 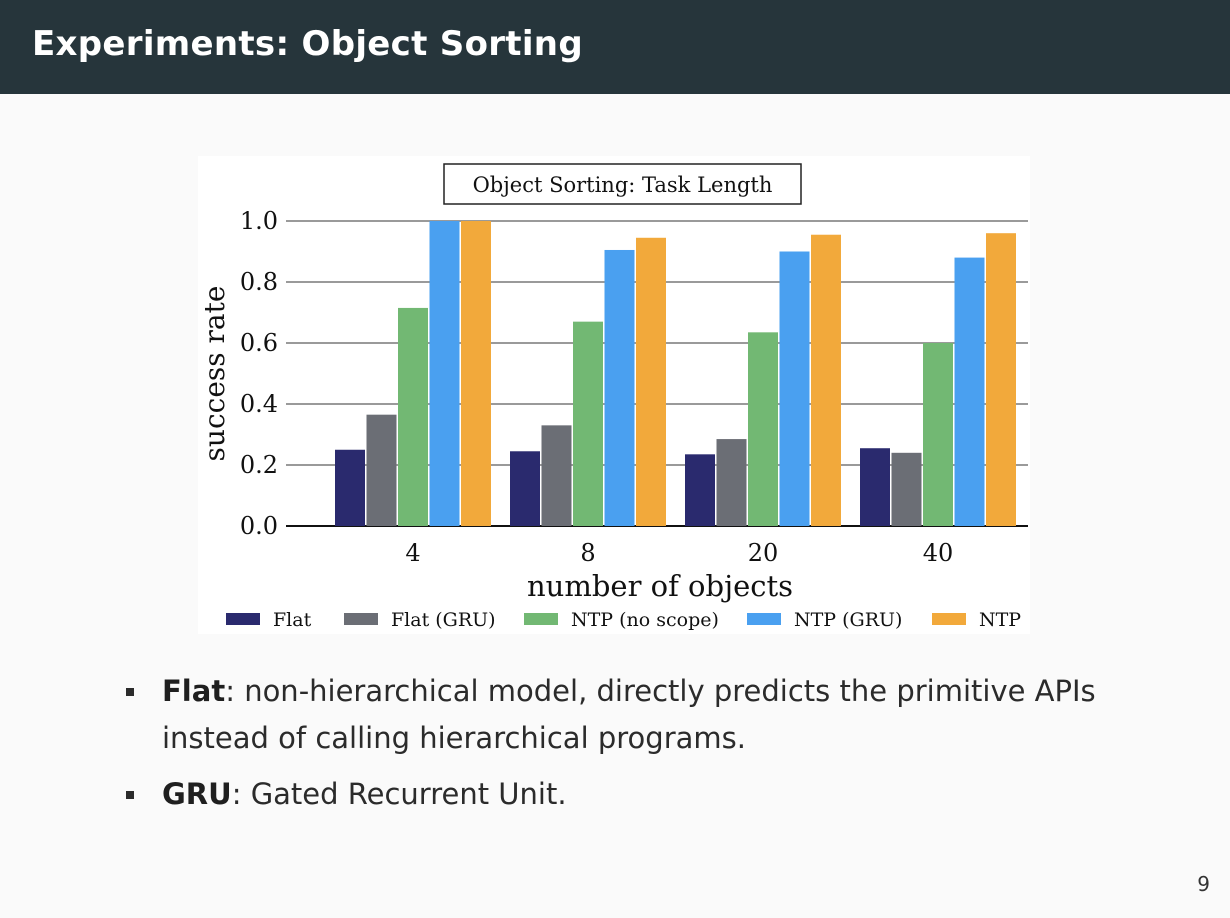 What do you see at coordinates (194, 691) in the screenshot?
I see `bullet-term: Flat` at bounding box center [194, 691].